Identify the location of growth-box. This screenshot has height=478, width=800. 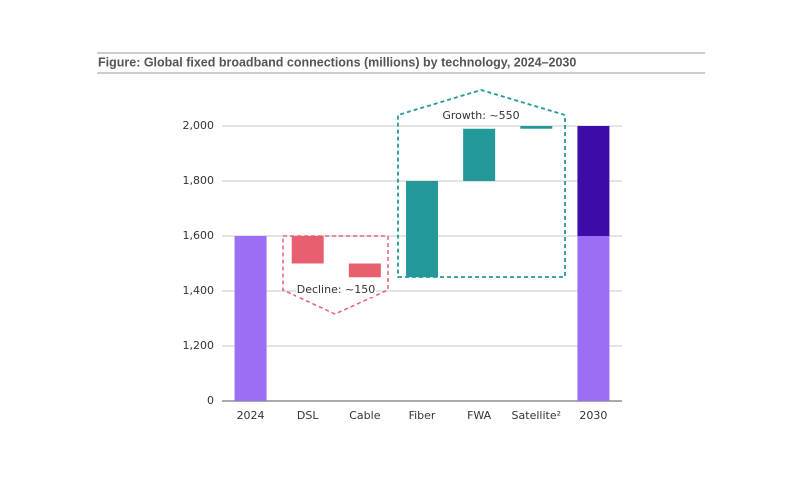
(481, 183).